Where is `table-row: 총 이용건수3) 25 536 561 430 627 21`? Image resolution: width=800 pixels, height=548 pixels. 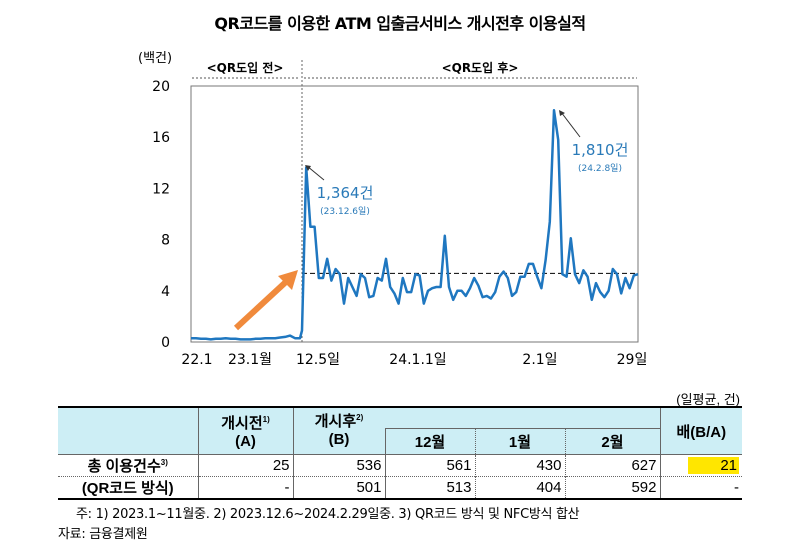
table-row: 총 이용건수3) 25 536 561 430 627 21 is located at coordinates (400, 465).